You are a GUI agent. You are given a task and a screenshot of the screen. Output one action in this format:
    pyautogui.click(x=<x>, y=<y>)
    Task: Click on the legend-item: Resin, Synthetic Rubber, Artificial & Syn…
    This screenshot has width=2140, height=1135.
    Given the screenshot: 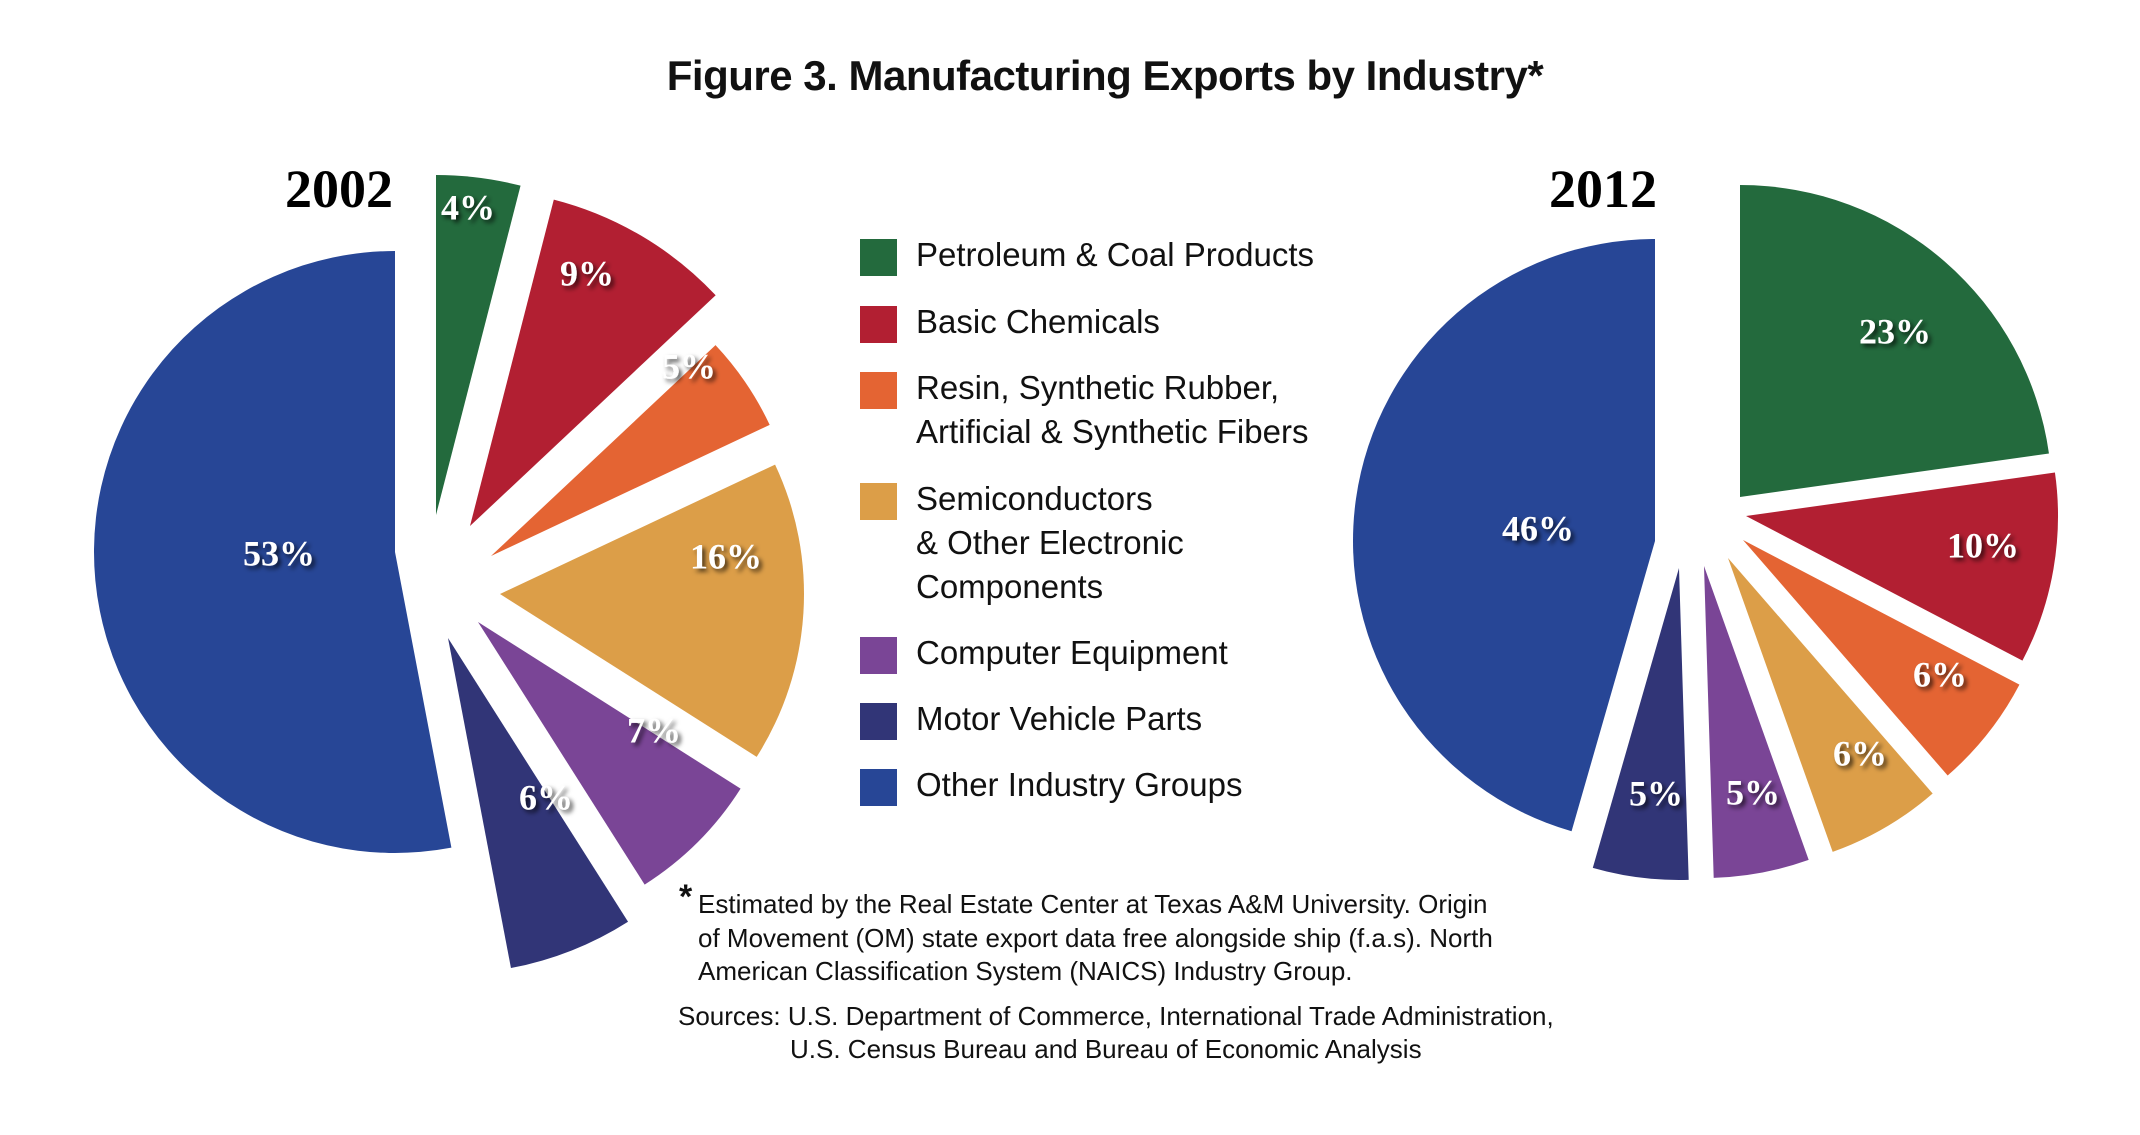 What is the action you would take?
    pyautogui.click(x=1084, y=409)
    